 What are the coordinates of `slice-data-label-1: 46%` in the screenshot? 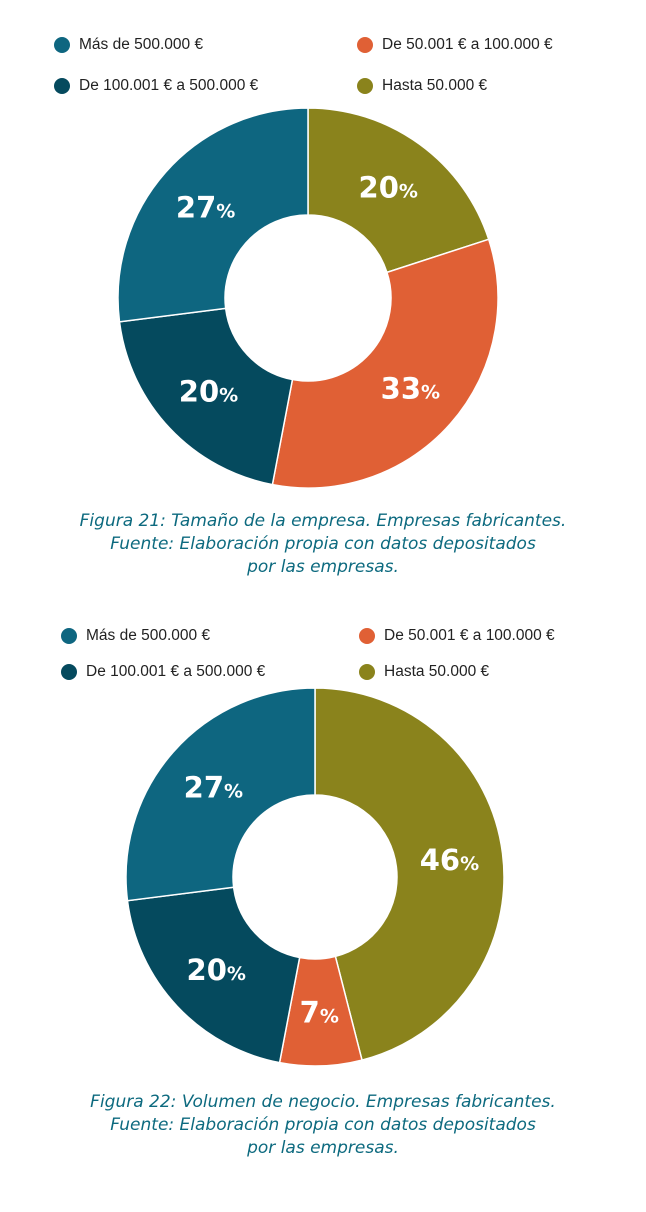 It's located at (449, 860).